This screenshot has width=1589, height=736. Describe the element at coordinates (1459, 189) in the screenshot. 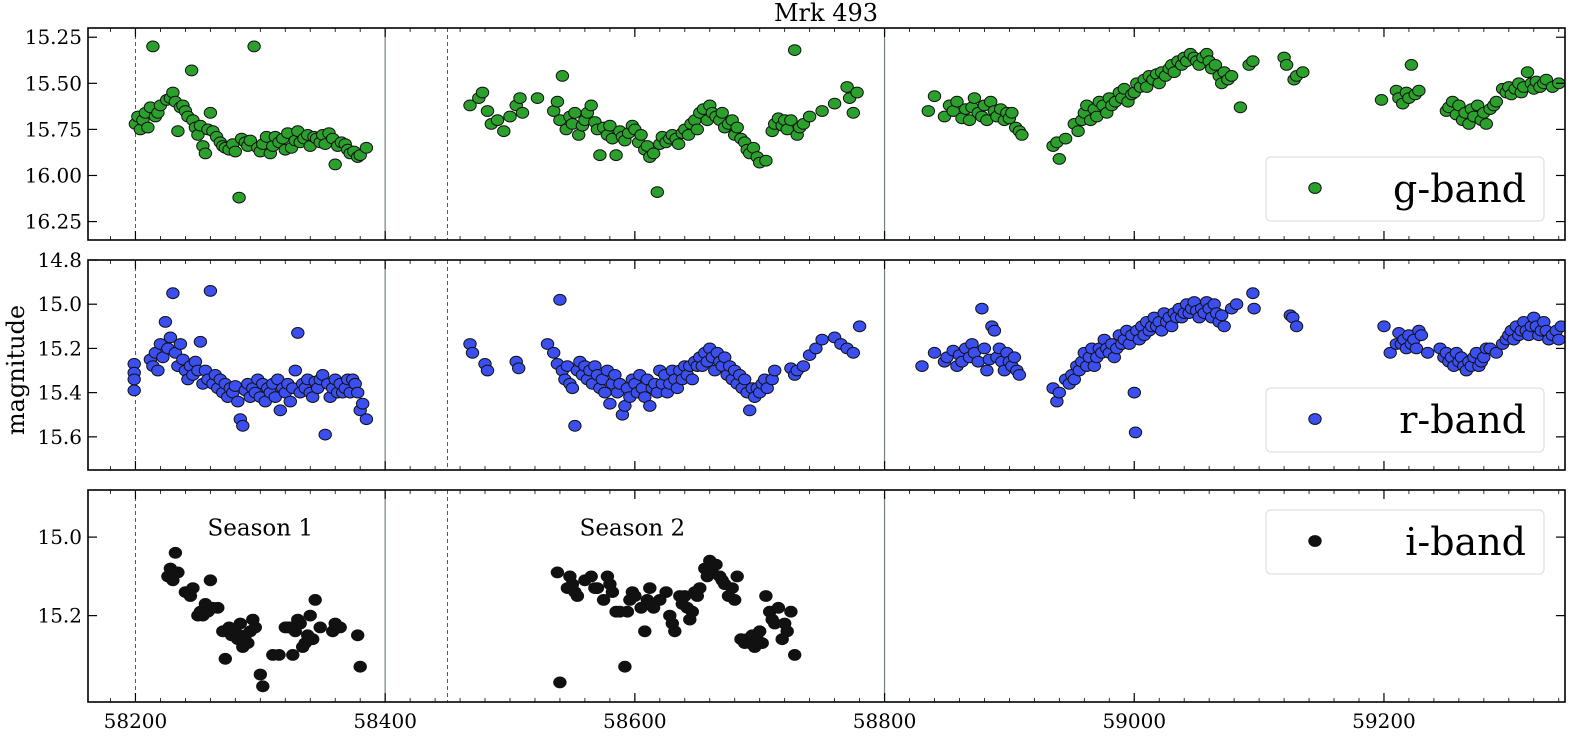

I see `legend-label: g-band` at that location.